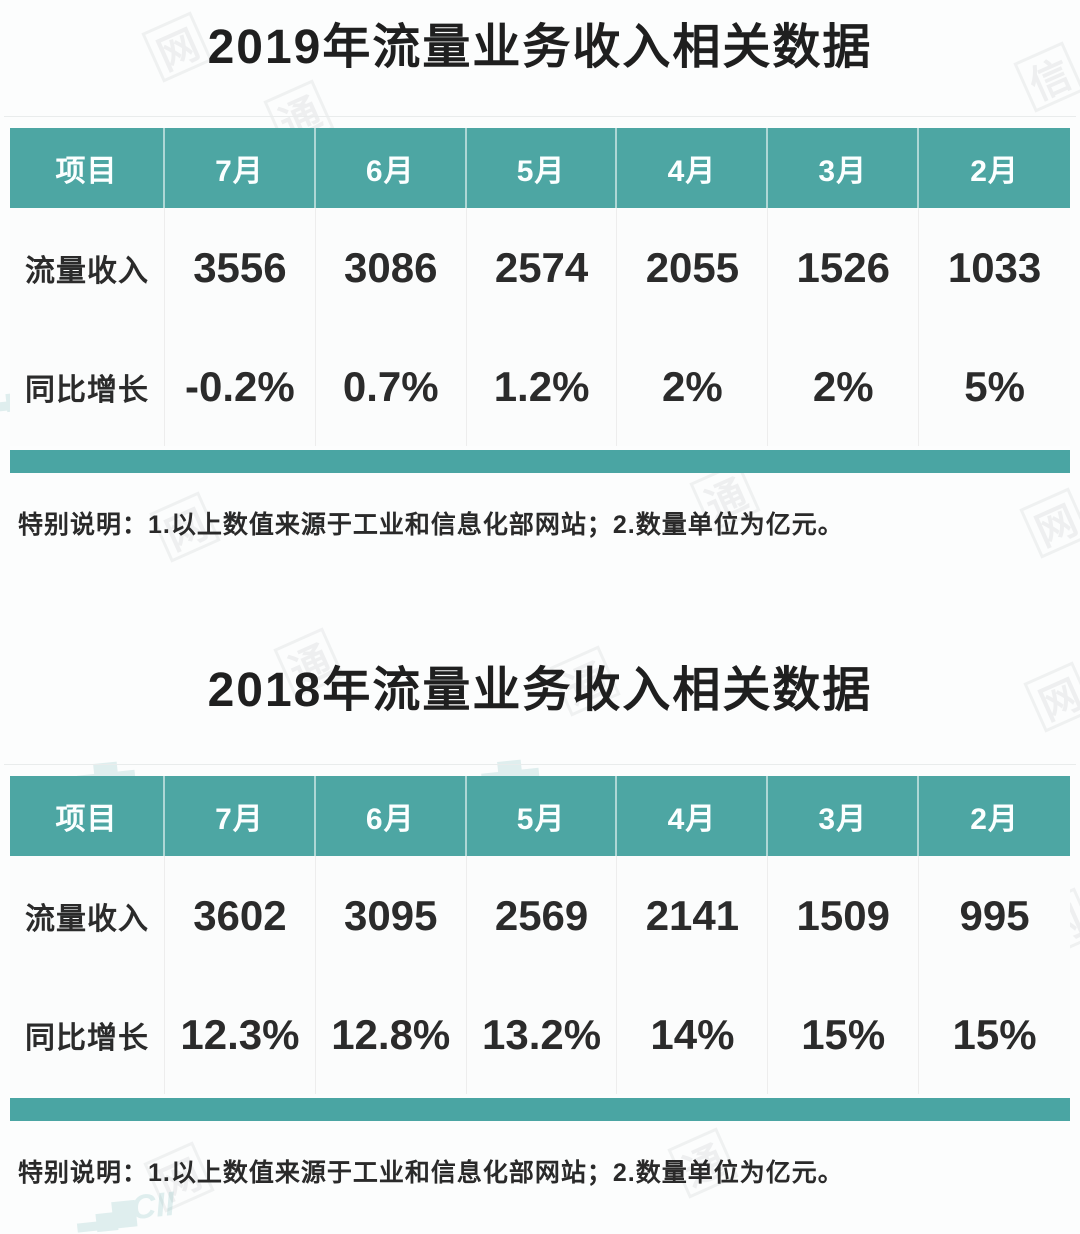 The height and width of the screenshot is (1234, 1080). What do you see at coordinates (693, 267) in the screenshot?
I see `revenue-cell: 2055` at bounding box center [693, 267].